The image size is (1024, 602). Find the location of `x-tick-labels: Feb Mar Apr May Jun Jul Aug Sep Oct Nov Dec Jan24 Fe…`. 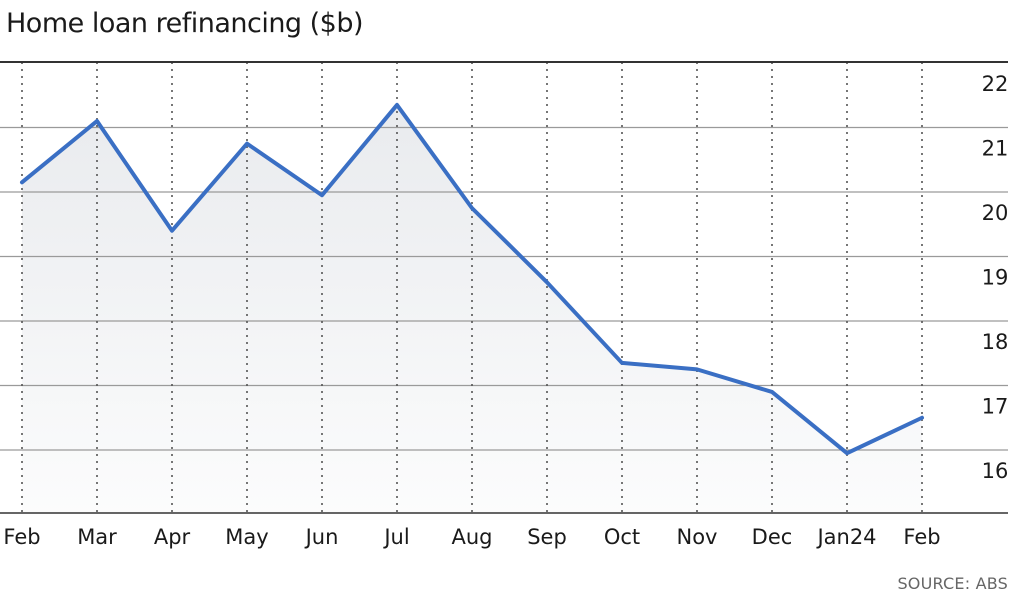

x-tick-labels: Feb Mar Apr May Jun Jul Aug Sep Oct Nov Dec Jan24 Fe… is located at coordinates (471, 537).